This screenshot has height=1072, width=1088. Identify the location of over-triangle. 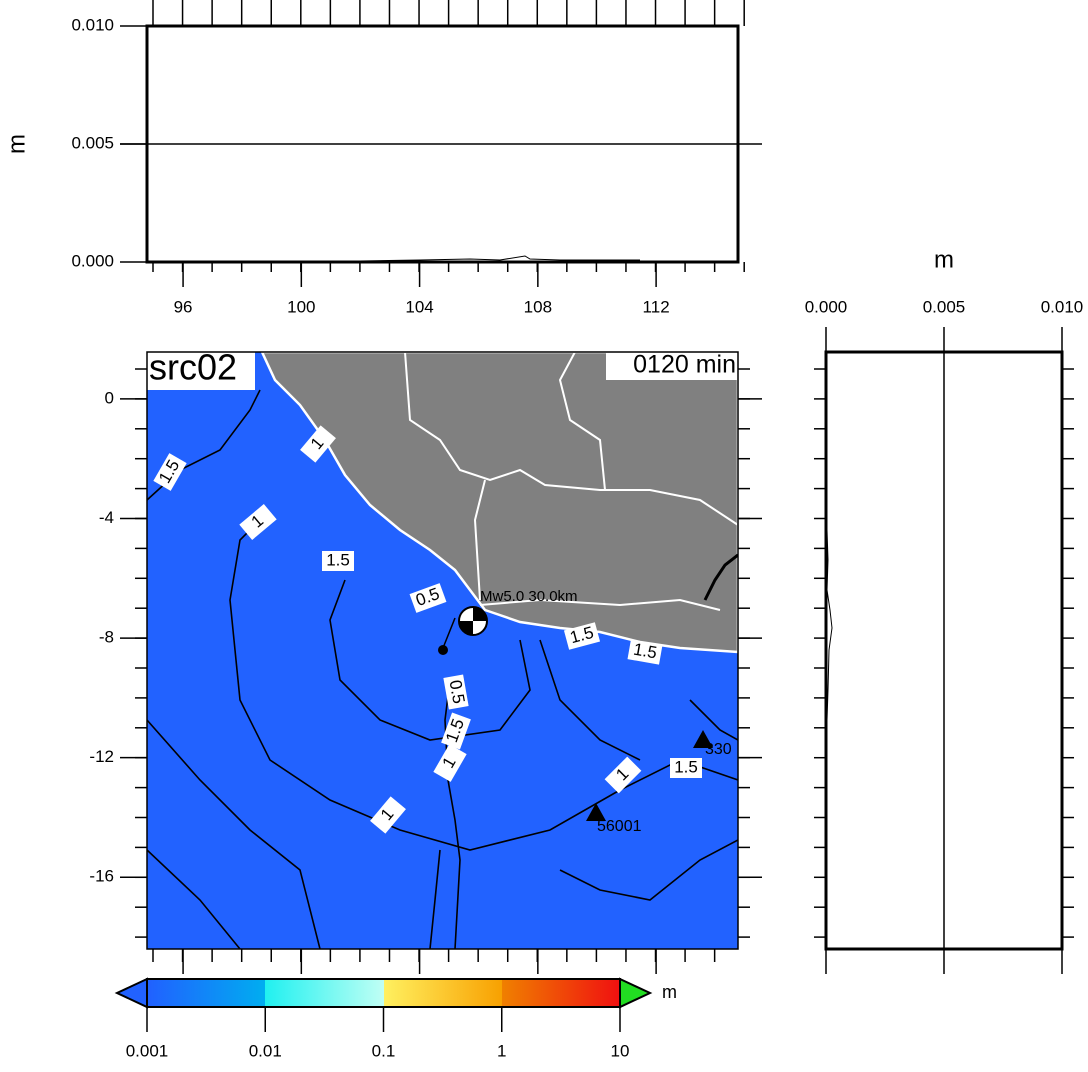
(636, 993).